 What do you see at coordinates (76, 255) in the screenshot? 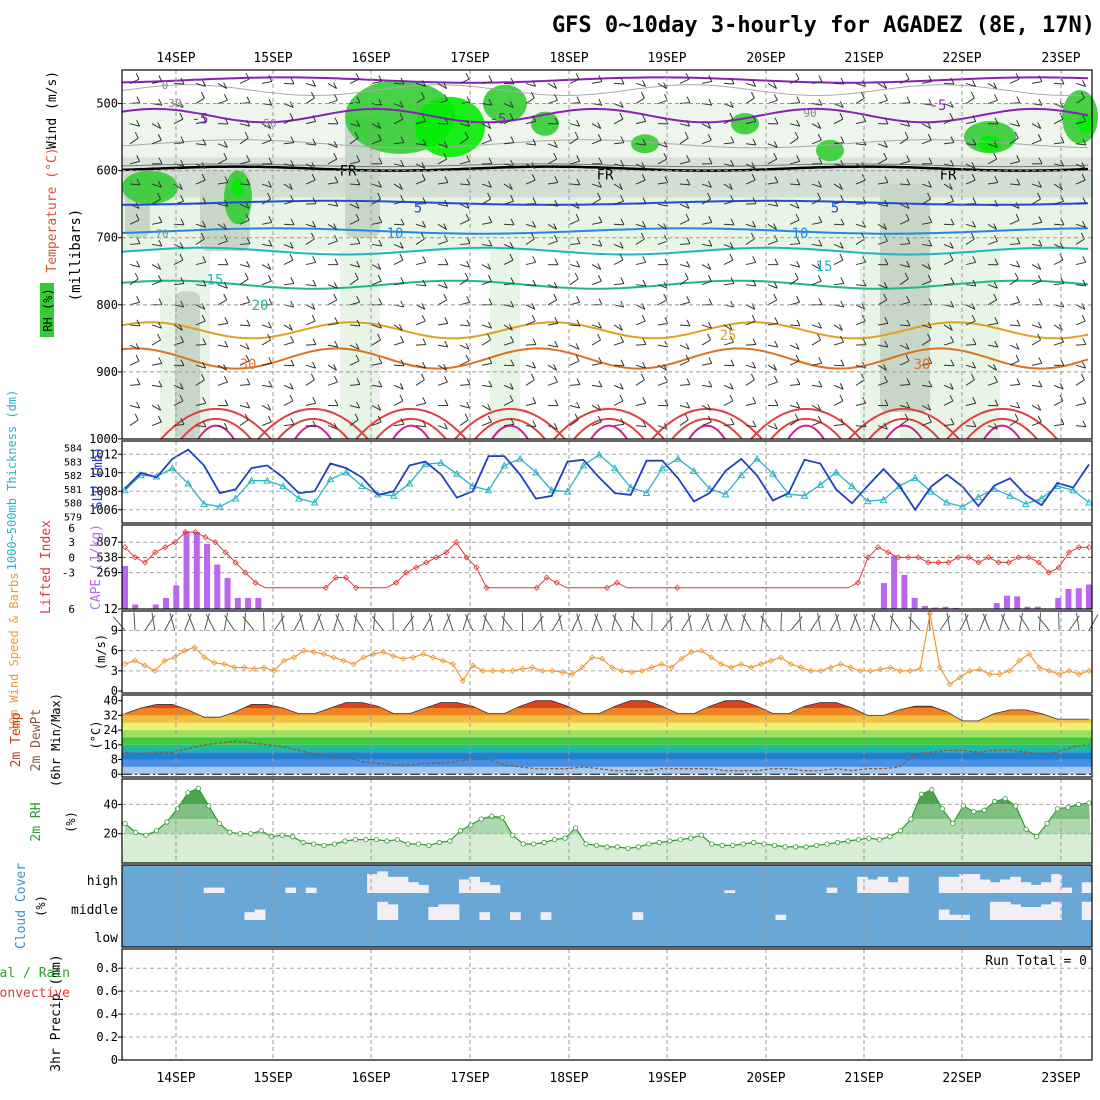
I see `upper-pressure-title: (millibars)` at bounding box center [76, 255].